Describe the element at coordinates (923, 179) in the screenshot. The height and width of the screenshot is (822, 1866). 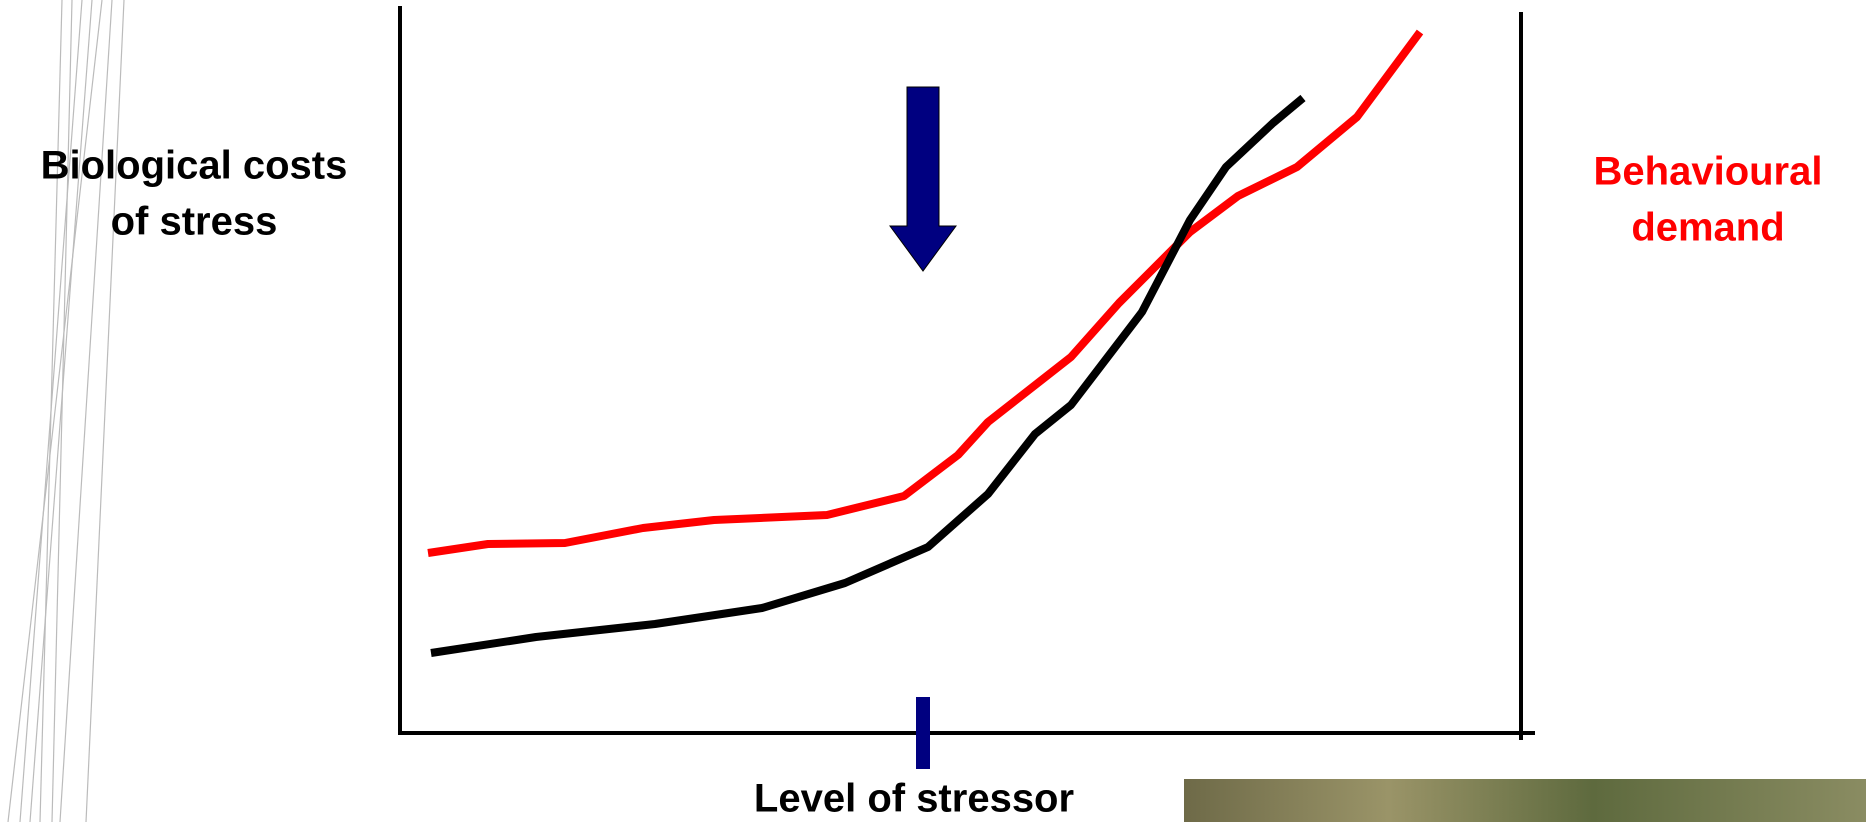
I see `arrow` at that location.